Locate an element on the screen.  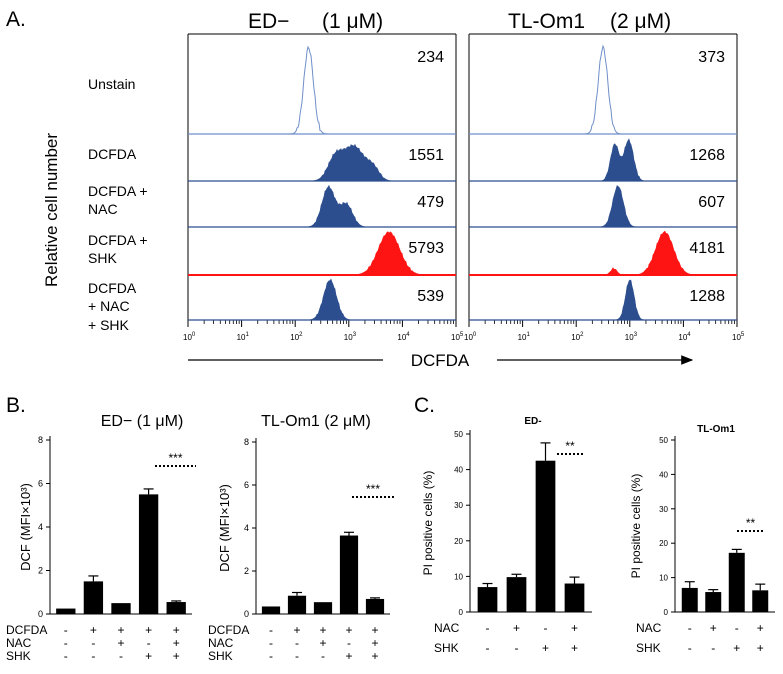
ed-tick-label: 10⁴ is located at coordinates (403, 337).